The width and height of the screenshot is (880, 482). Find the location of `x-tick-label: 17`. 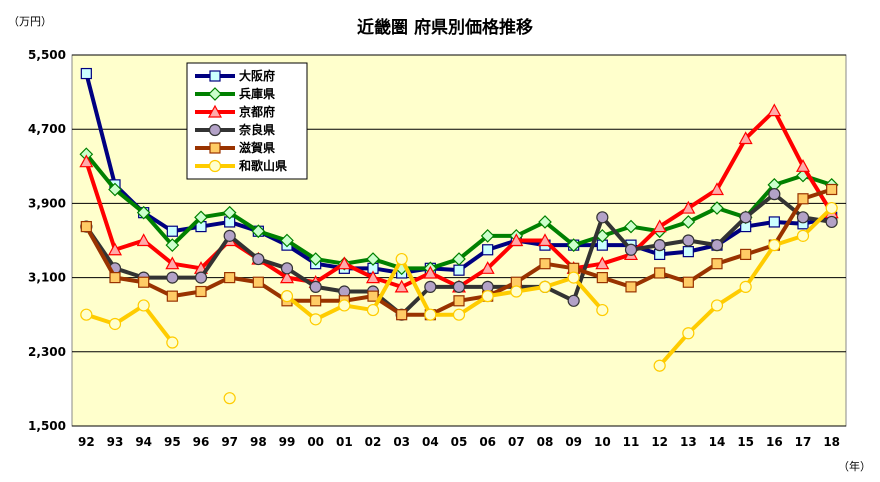

x-tick-label: 17 is located at coordinates (803, 442).